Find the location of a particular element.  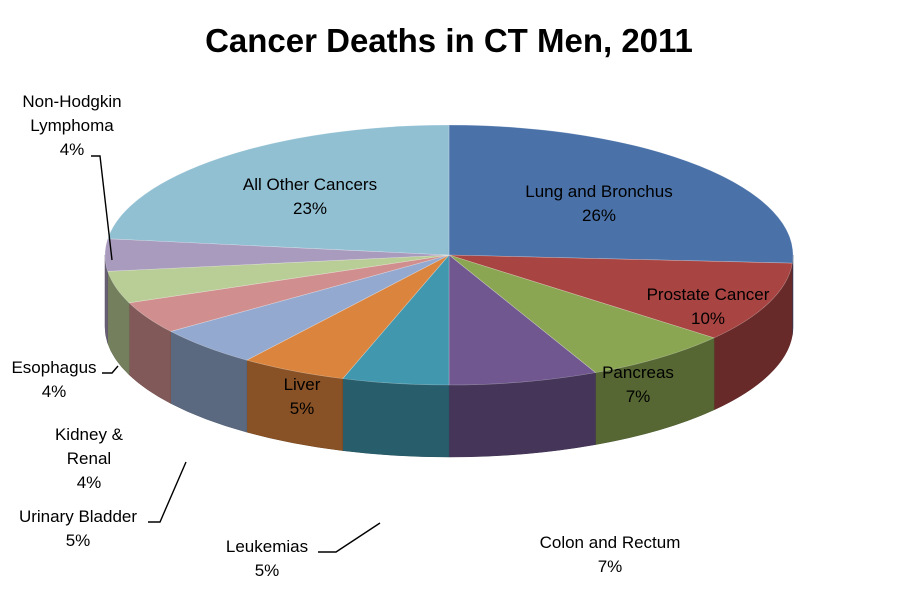

slice-all-other-cancers is located at coordinates (278, 190).